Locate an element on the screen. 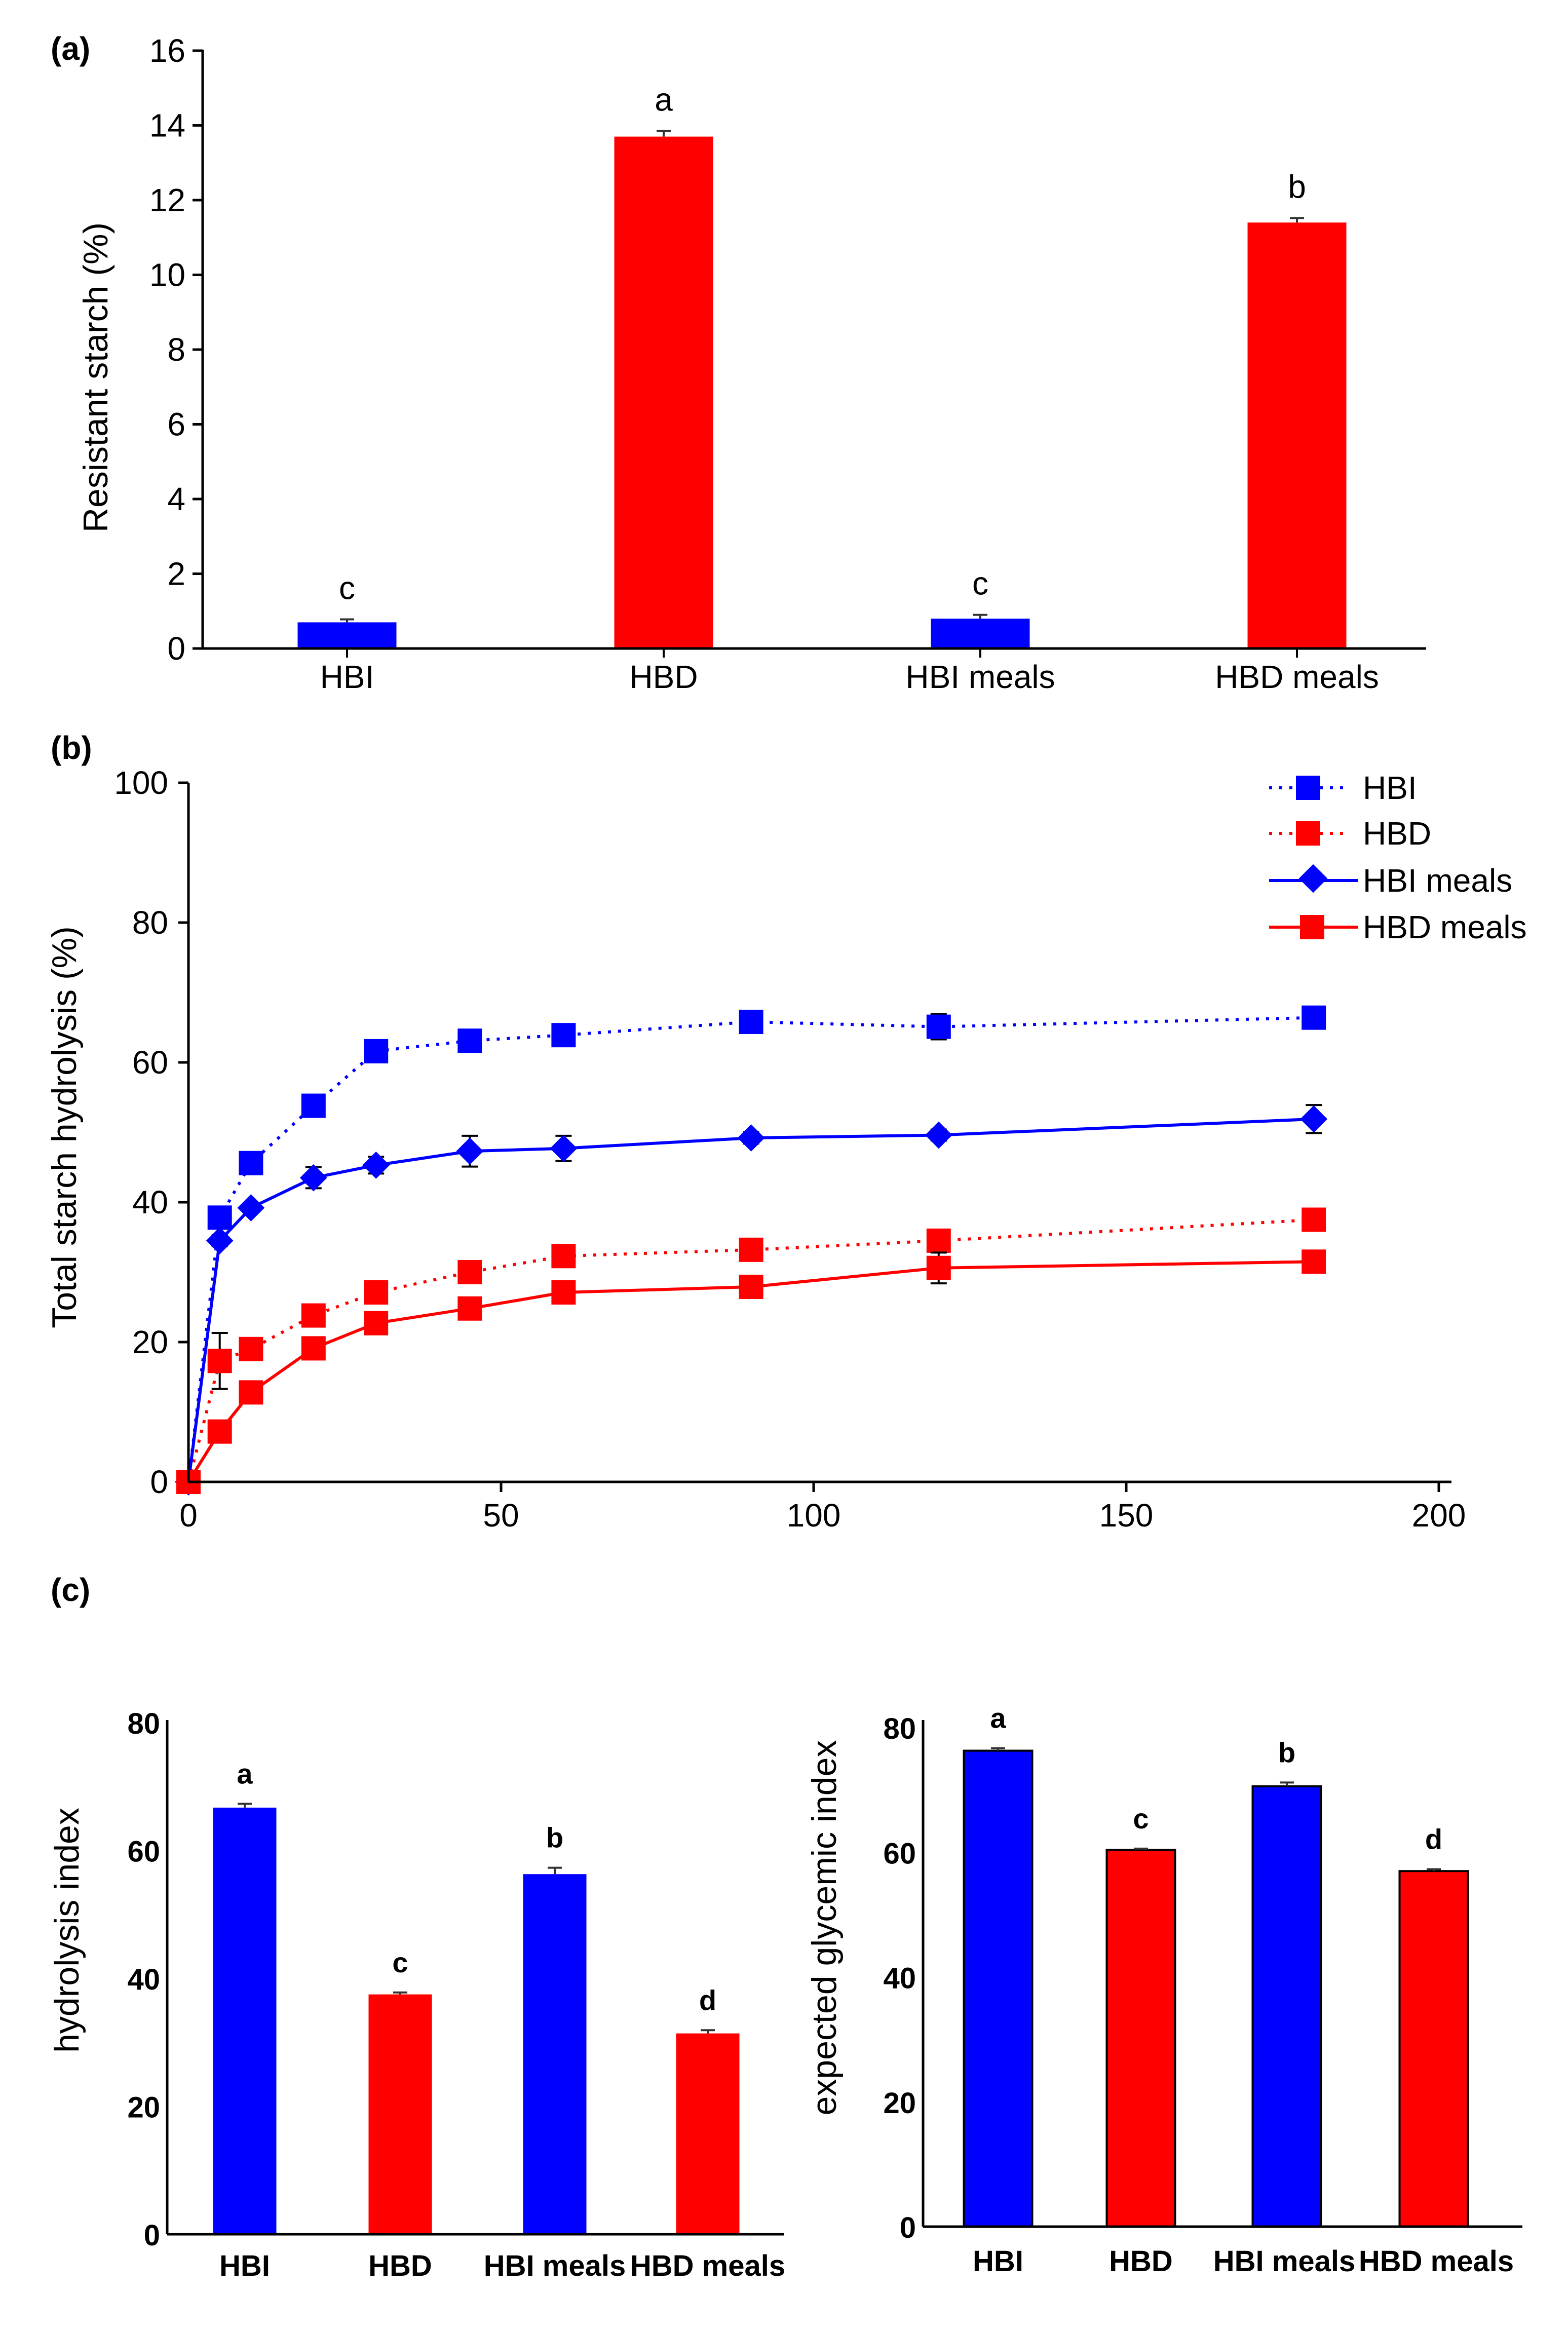 This screenshot has height=2330, width=1568. panel-b-y-tick-label-20: 20 is located at coordinates (150, 1342).